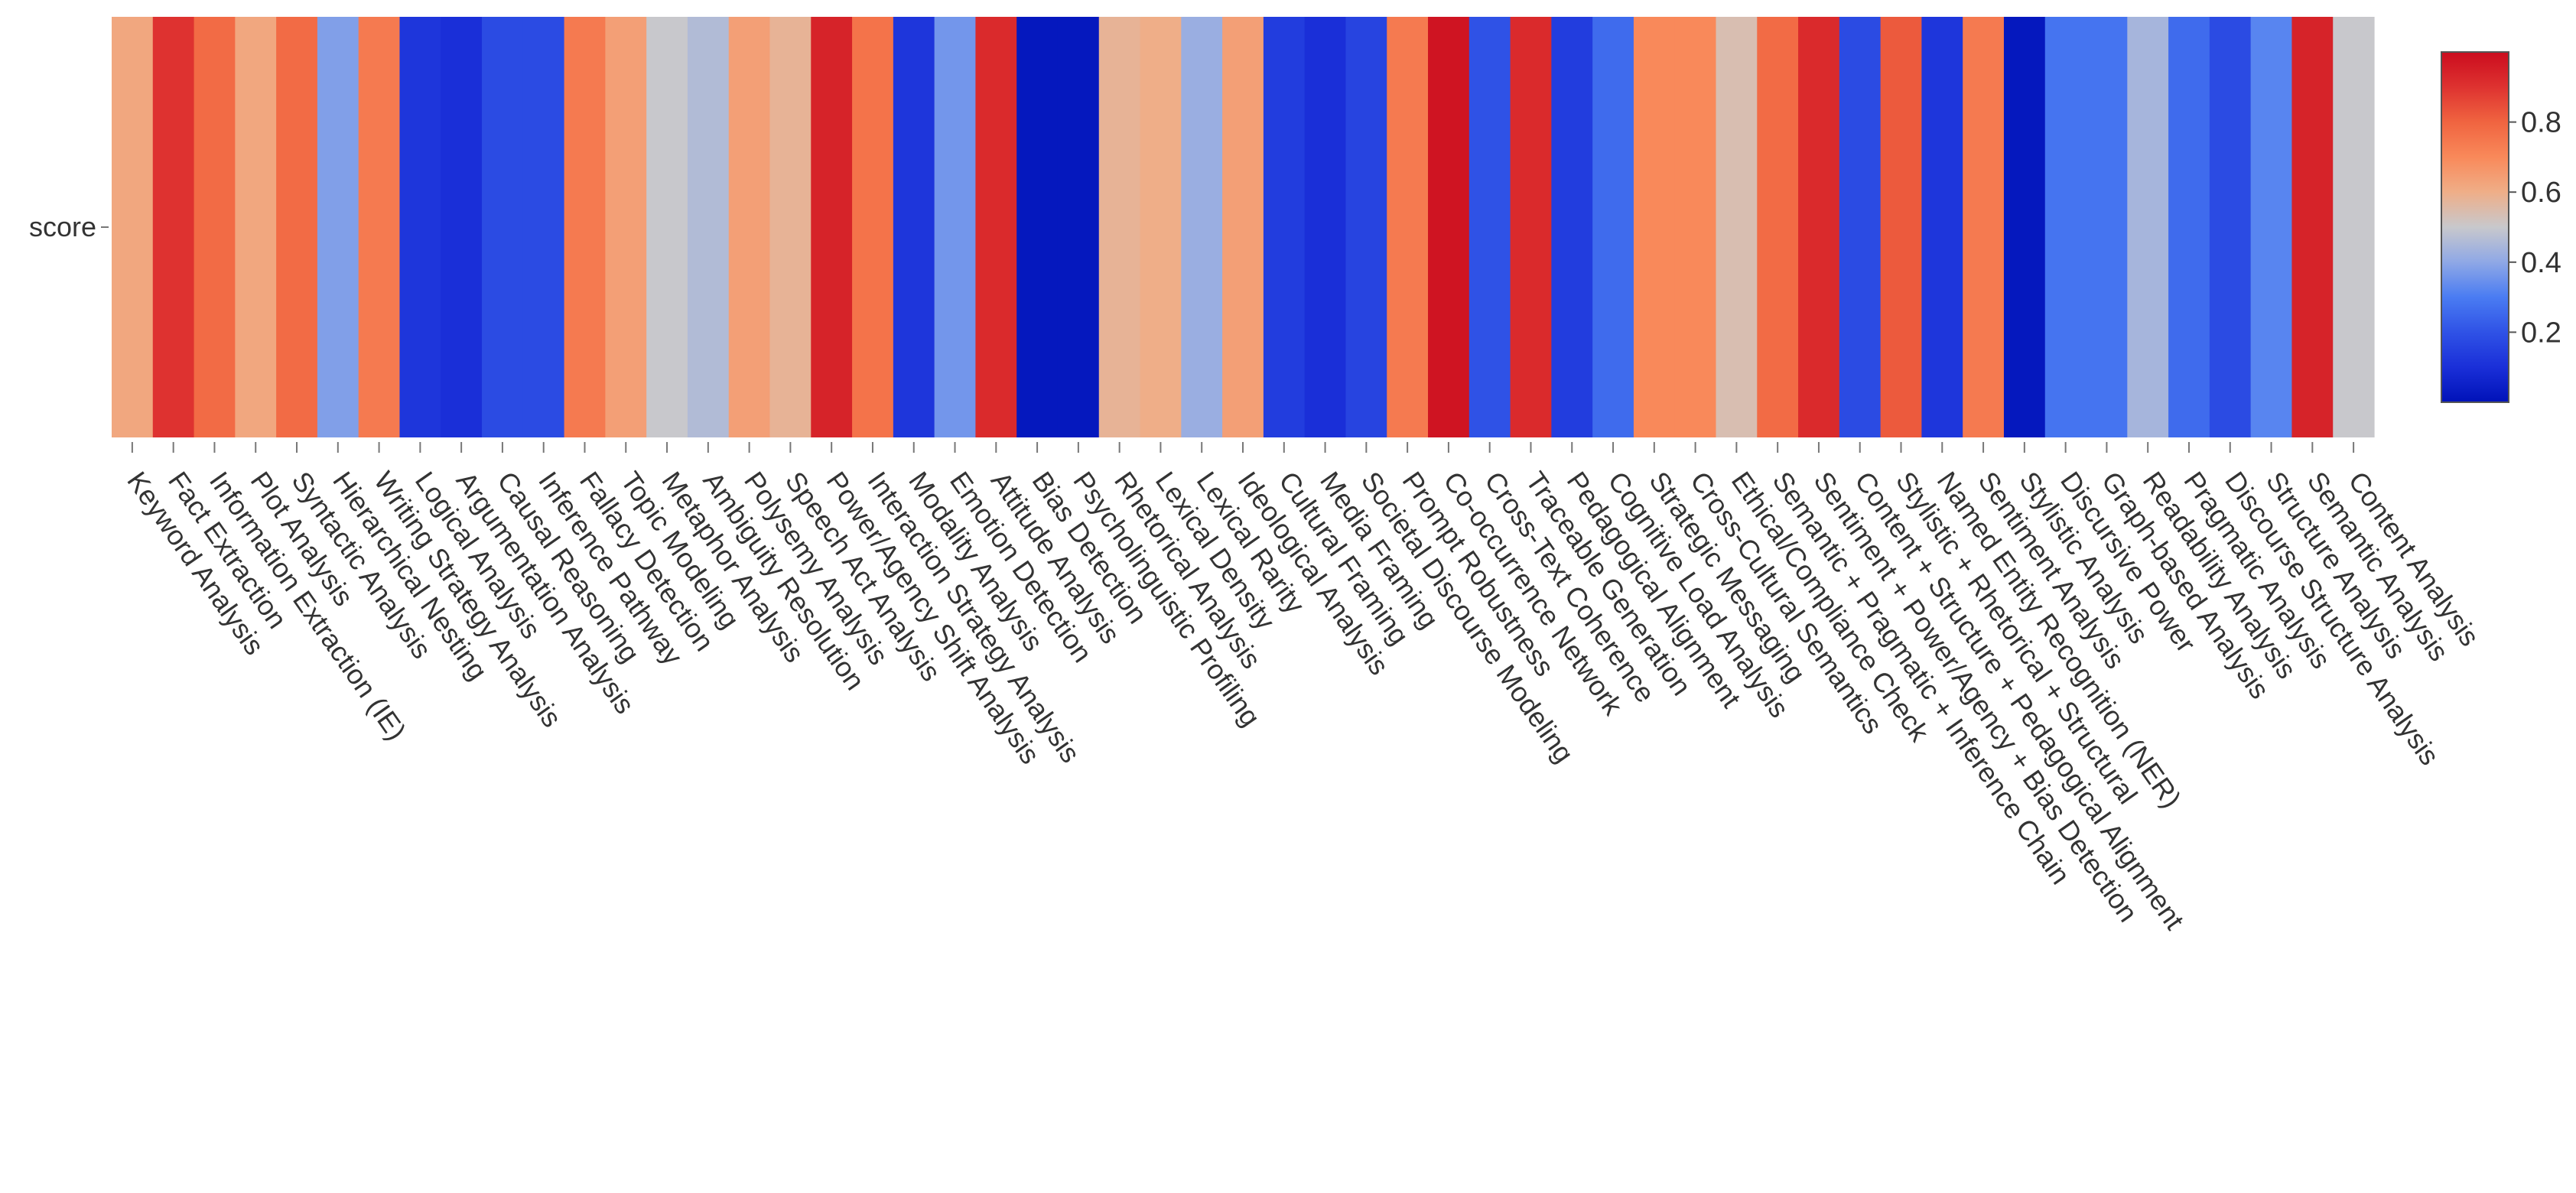 Image resolution: width=2576 pixels, height=1193 pixels. I want to click on row-label: score, so click(62, 226).